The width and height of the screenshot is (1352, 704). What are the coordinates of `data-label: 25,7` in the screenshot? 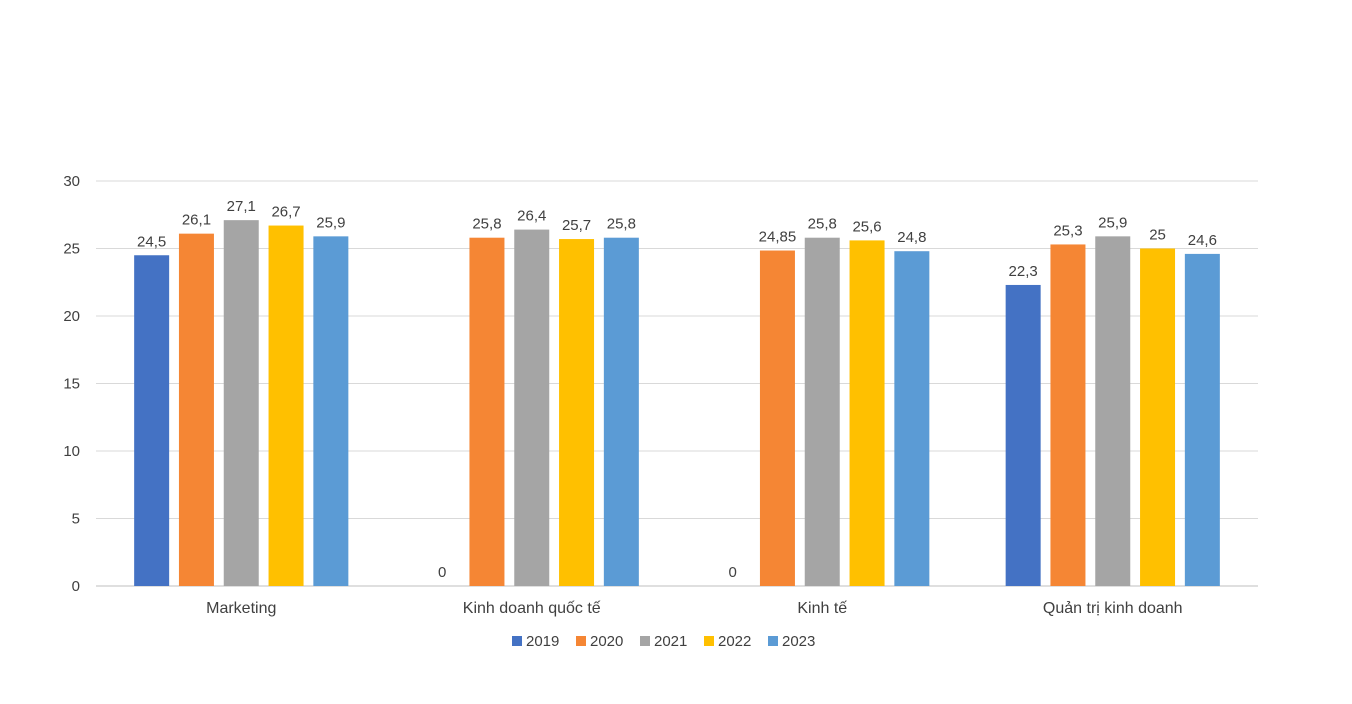 It's located at (576, 225).